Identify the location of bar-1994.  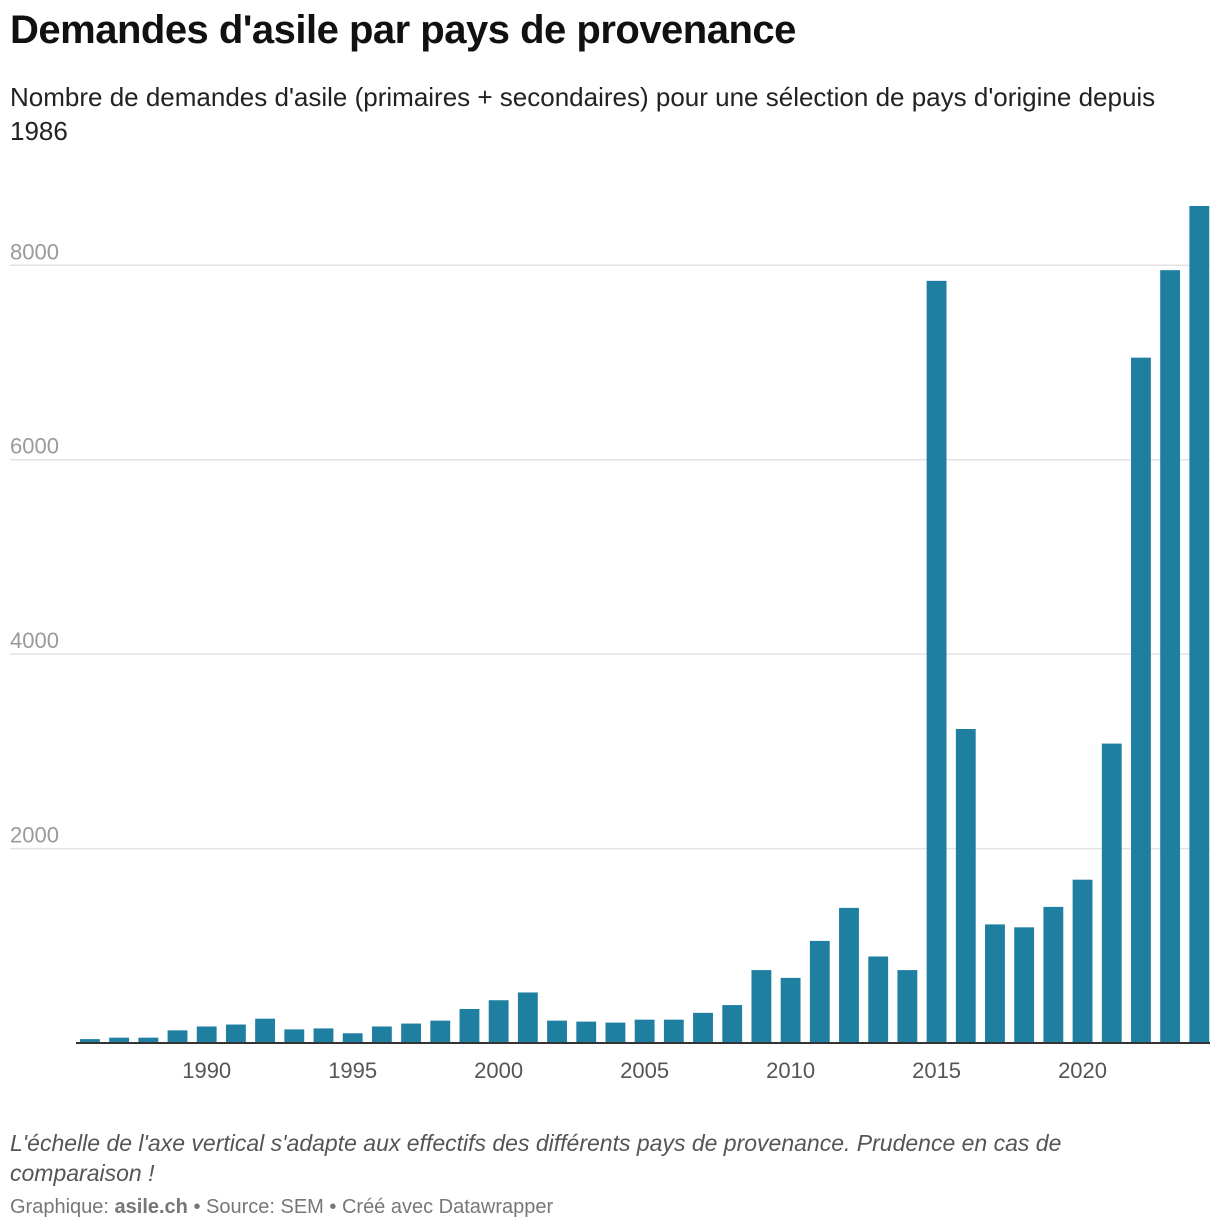
(323, 1035).